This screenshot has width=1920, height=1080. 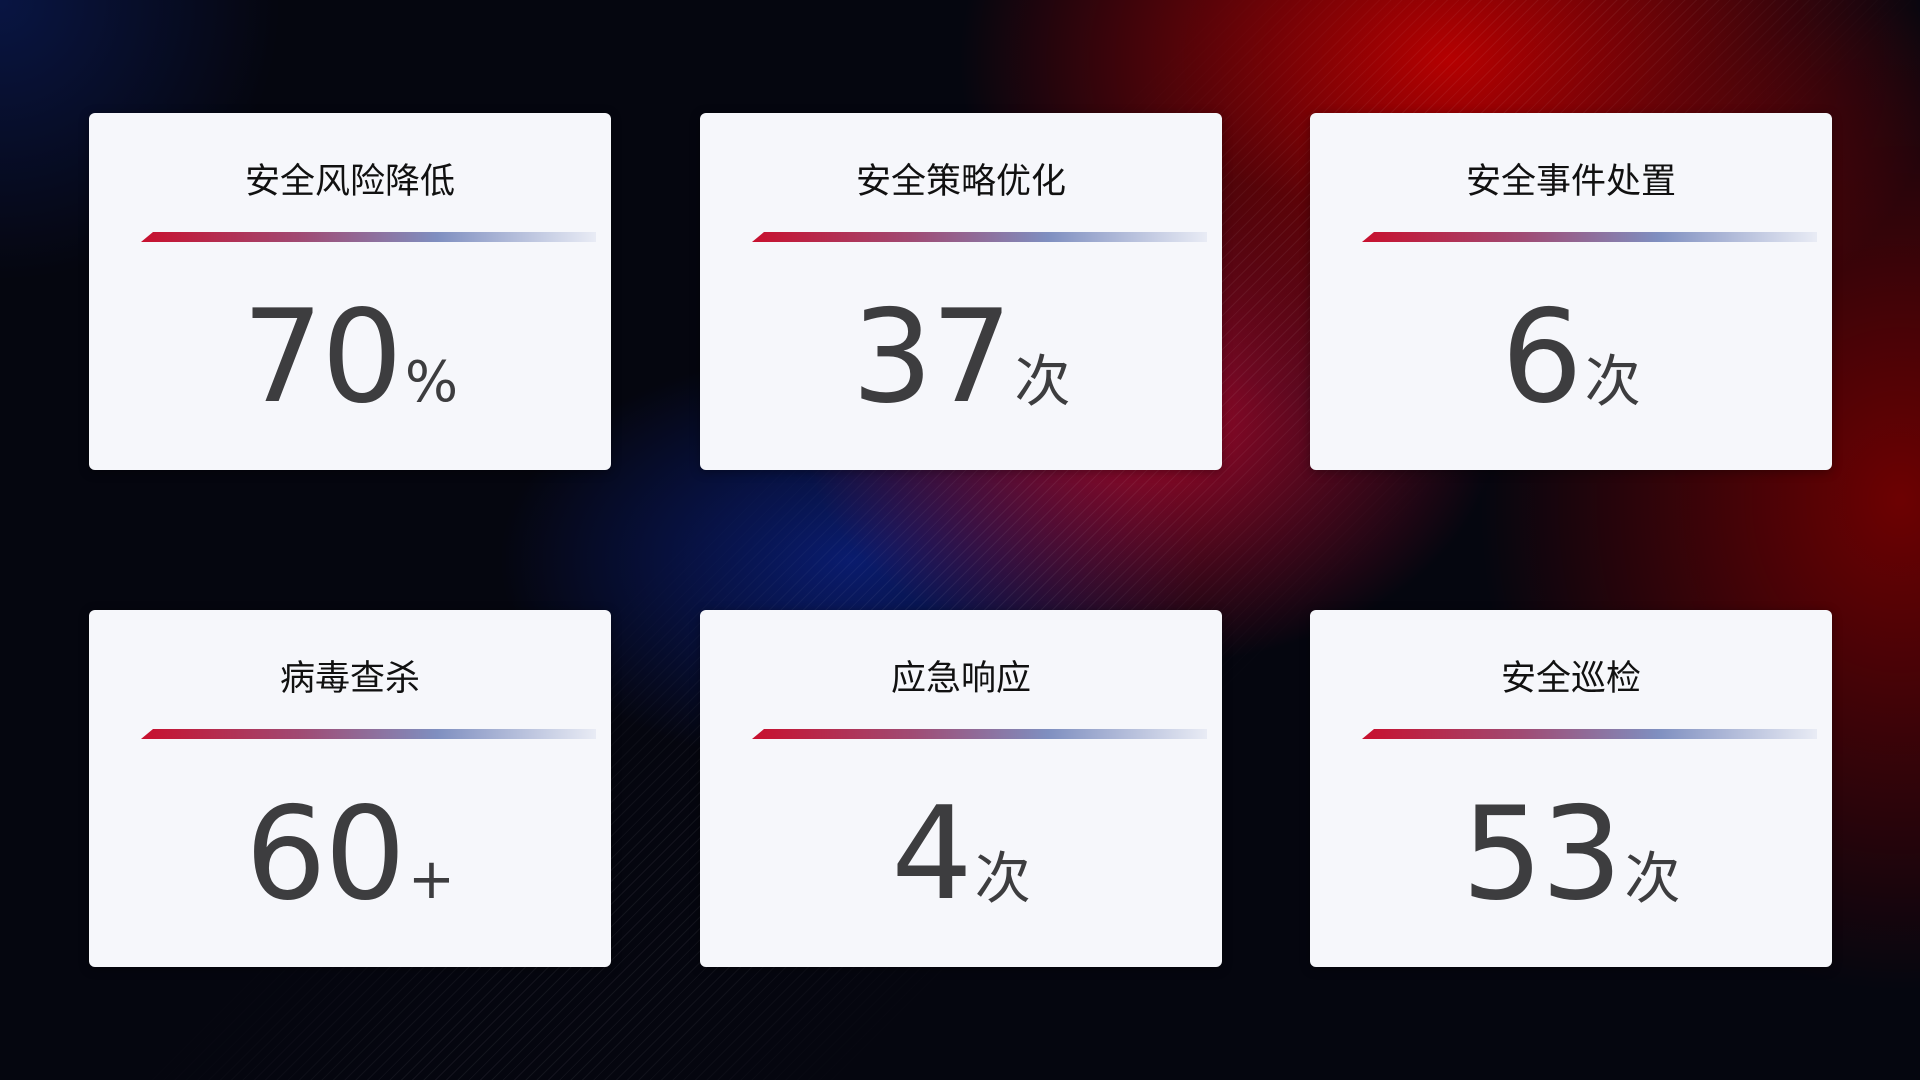 I want to click on stat-card-policy-optimization: 安全策略优化 37次, so click(x=961, y=291).